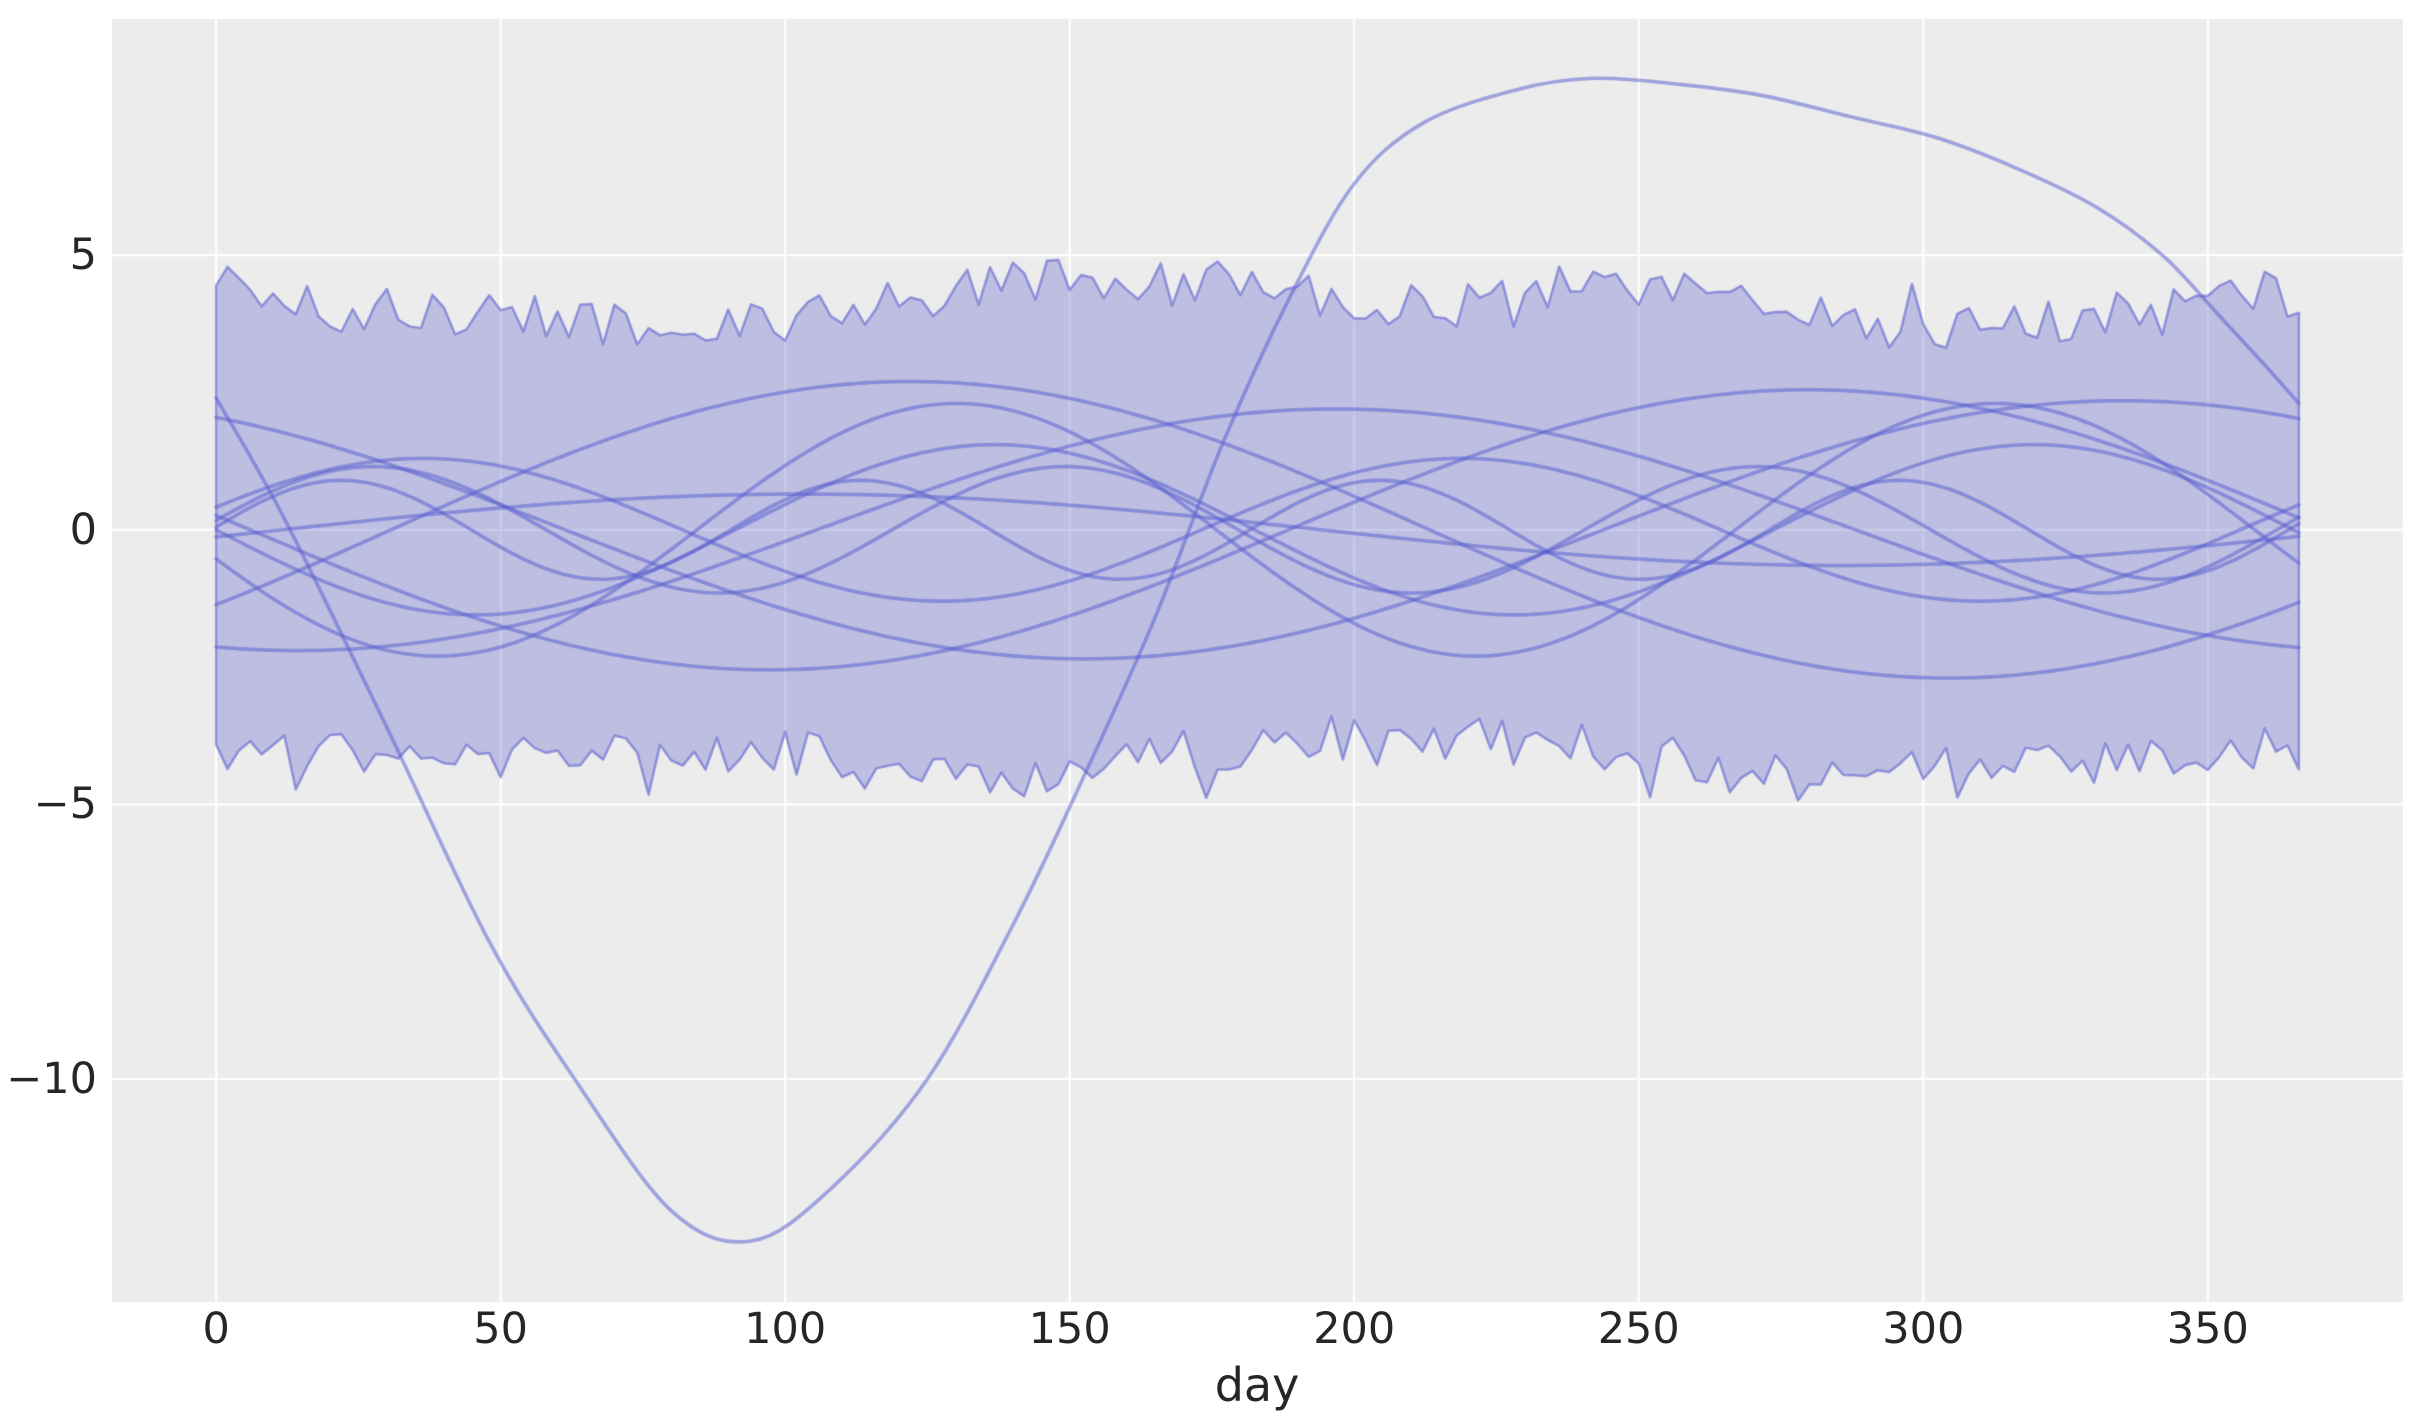 The width and height of the screenshot is (2423, 1423). Describe the element at coordinates (51, 1079) in the screenshot. I see `y-tick-label-neg10: −10` at that location.